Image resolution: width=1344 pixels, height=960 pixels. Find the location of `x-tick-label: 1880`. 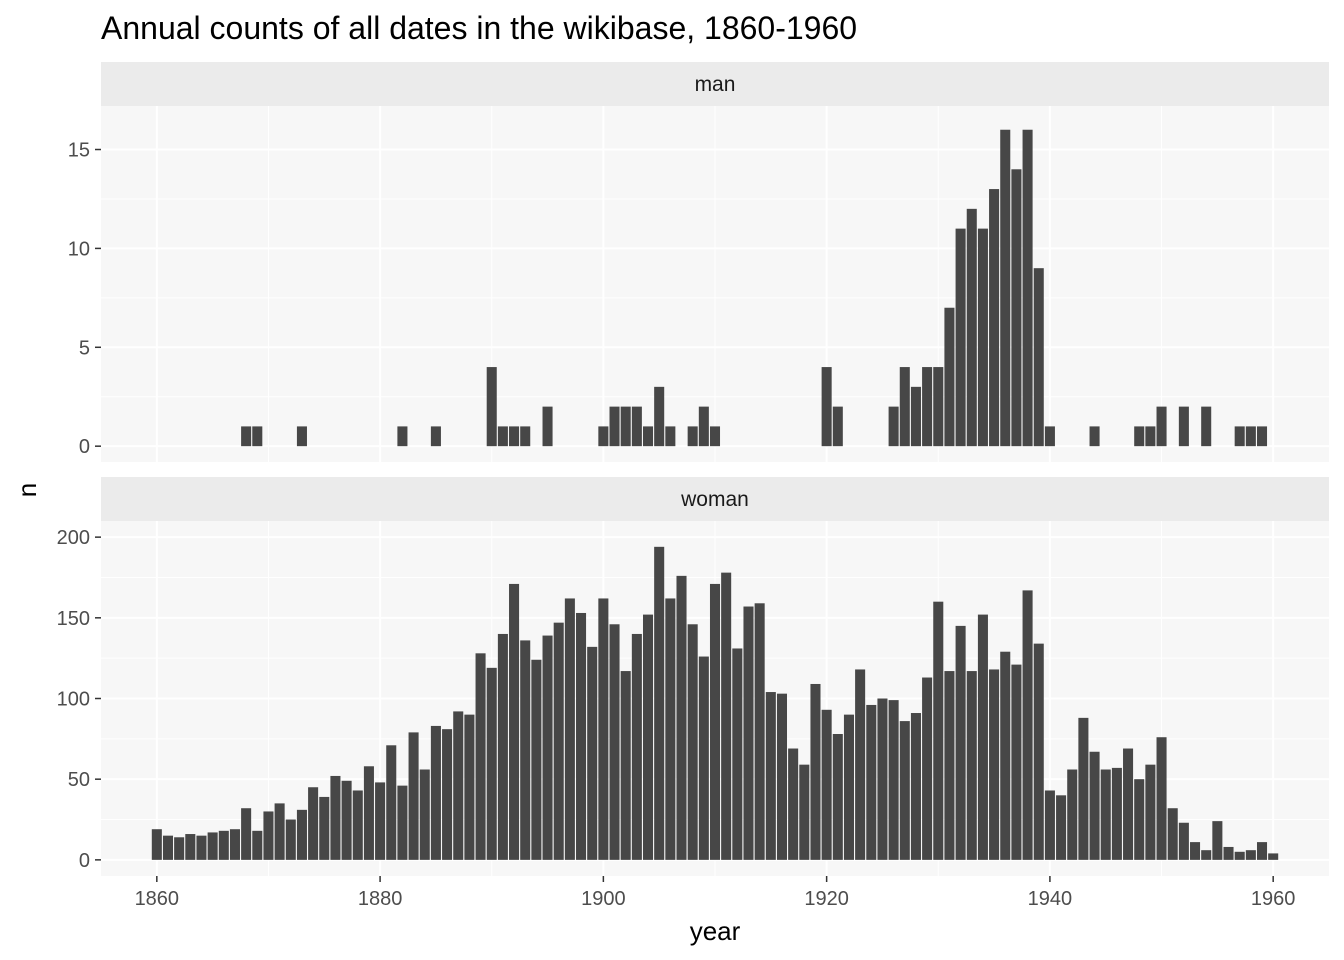

x-tick-label: 1880 is located at coordinates (380, 899).